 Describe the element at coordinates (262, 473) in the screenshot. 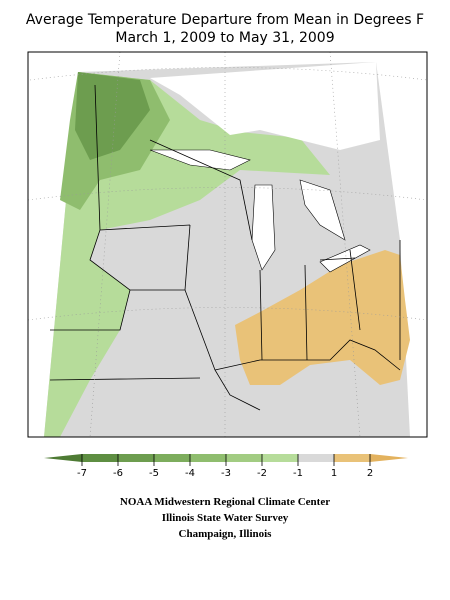

I see `legend-tick-label: -2` at that location.